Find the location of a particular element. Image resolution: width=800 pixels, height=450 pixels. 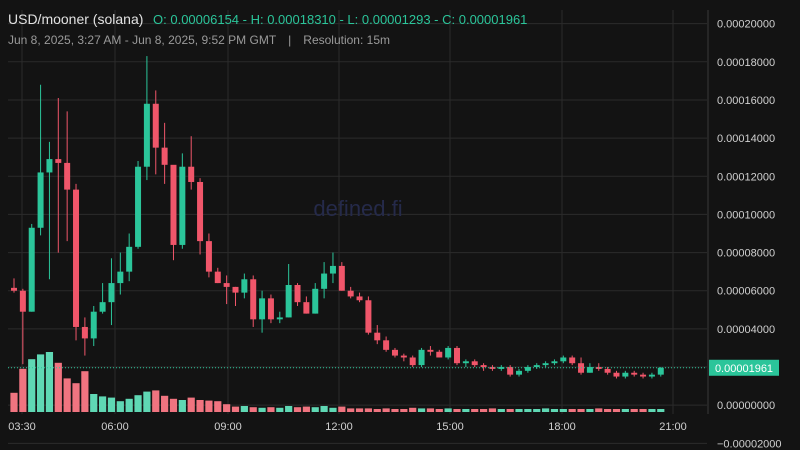

x-tick-label: 21:00 is located at coordinates (673, 427).